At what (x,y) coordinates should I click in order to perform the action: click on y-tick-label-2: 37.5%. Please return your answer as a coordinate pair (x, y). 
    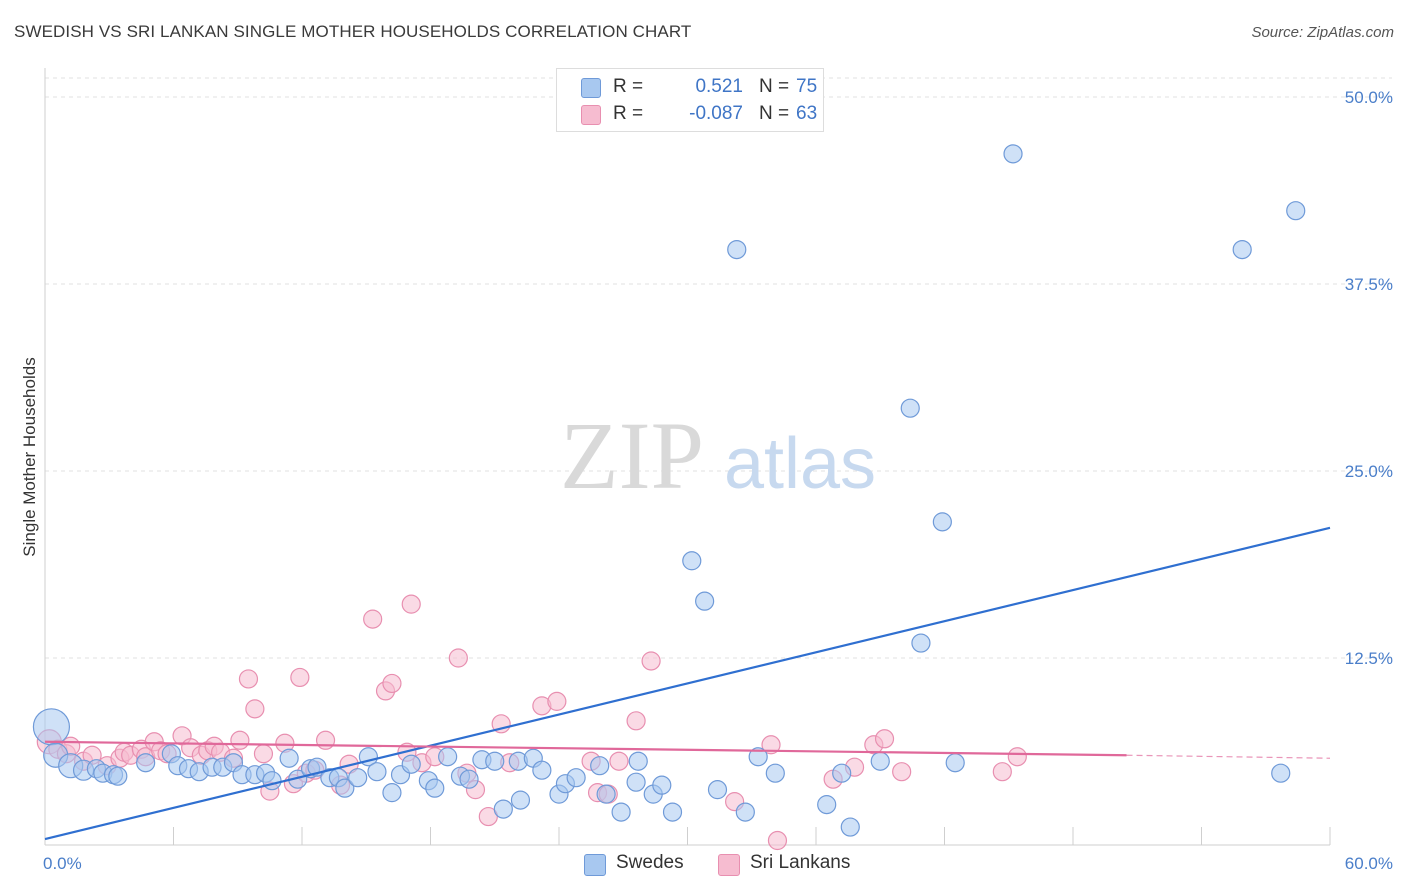
    Looking at the image, I should click on (1369, 284).